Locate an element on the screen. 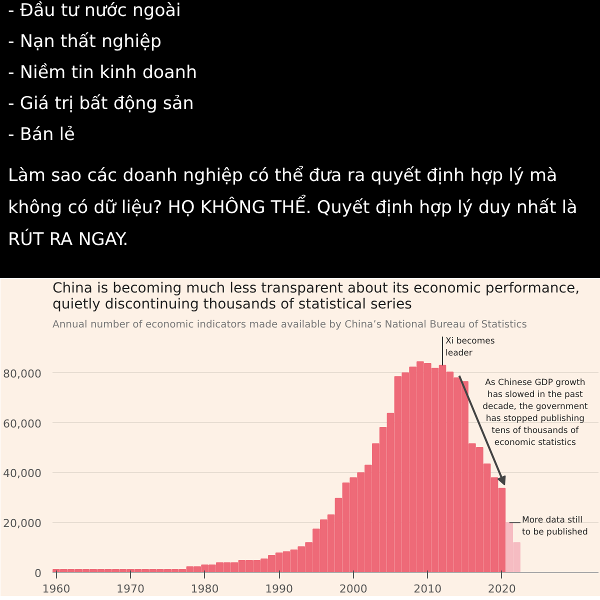  text: - Nạn thất nghiệp is located at coordinates (85, 42).